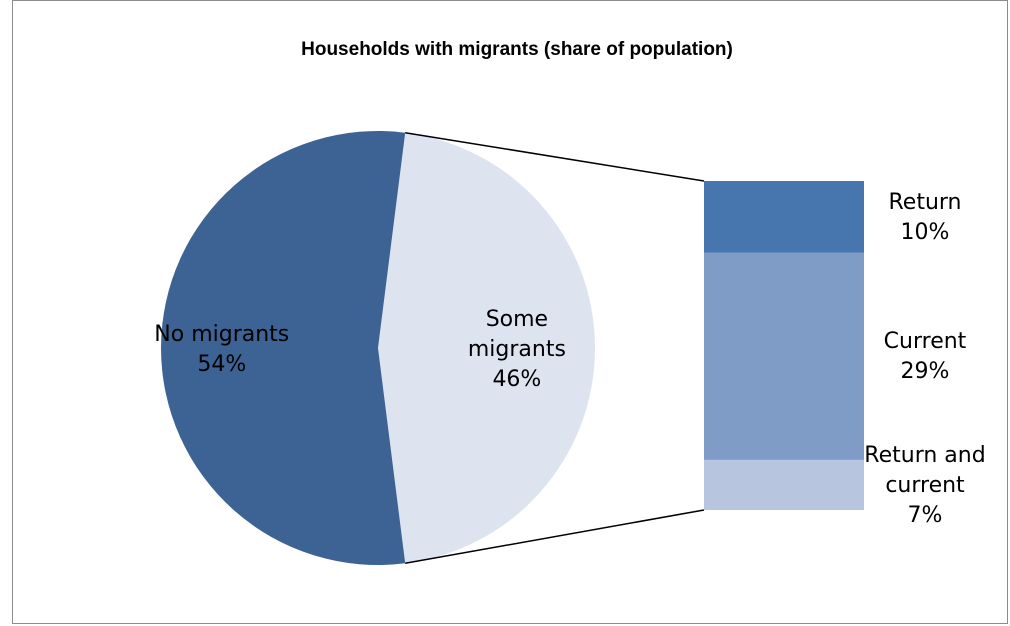 The height and width of the screenshot is (626, 1010). I want to click on breakdown-bar, so click(784, 345).